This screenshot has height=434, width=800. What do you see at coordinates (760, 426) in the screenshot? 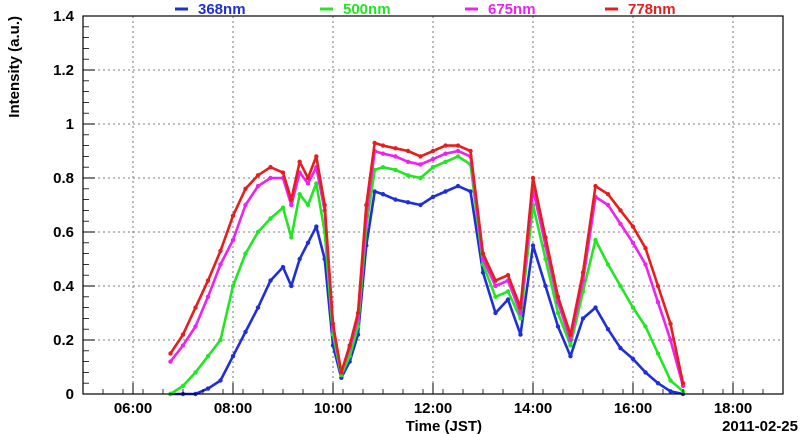
I see `date-label: 2011-02-25` at bounding box center [760, 426].